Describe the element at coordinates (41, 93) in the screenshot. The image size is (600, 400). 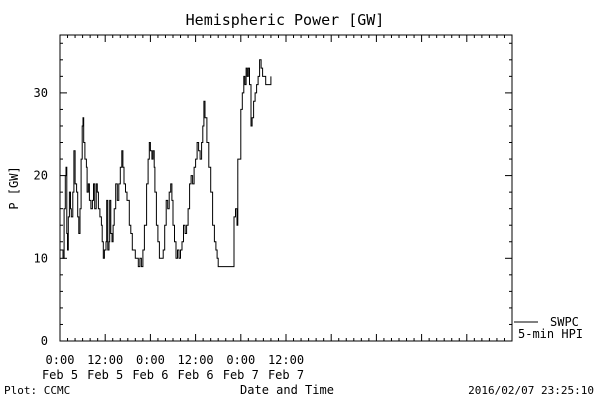
I see `y-tick-label: 30` at that location.